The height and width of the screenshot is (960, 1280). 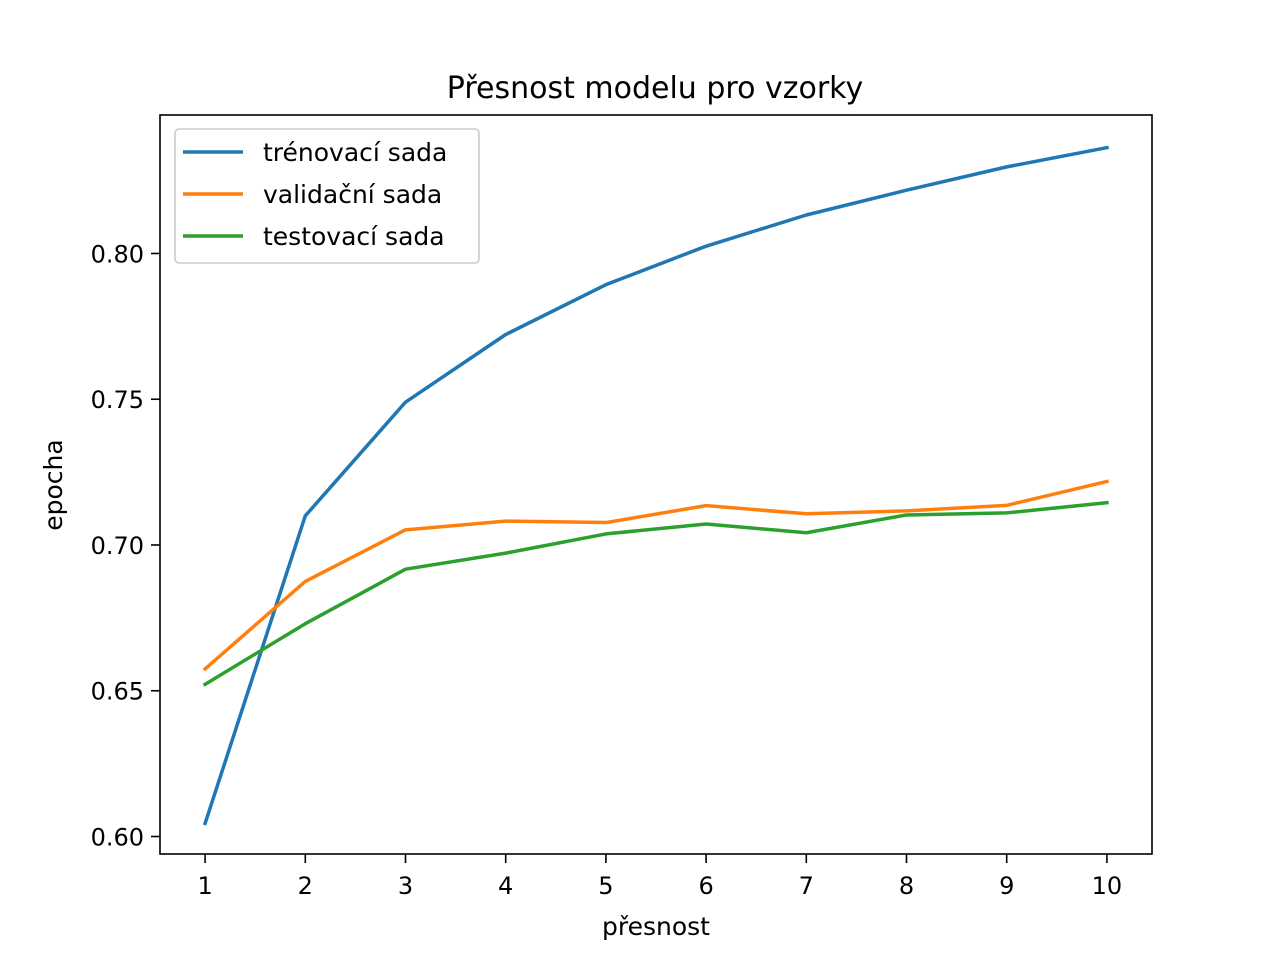 What do you see at coordinates (53, 484) in the screenshot?
I see `y-axis-label: epocha` at bounding box center [53, 484].